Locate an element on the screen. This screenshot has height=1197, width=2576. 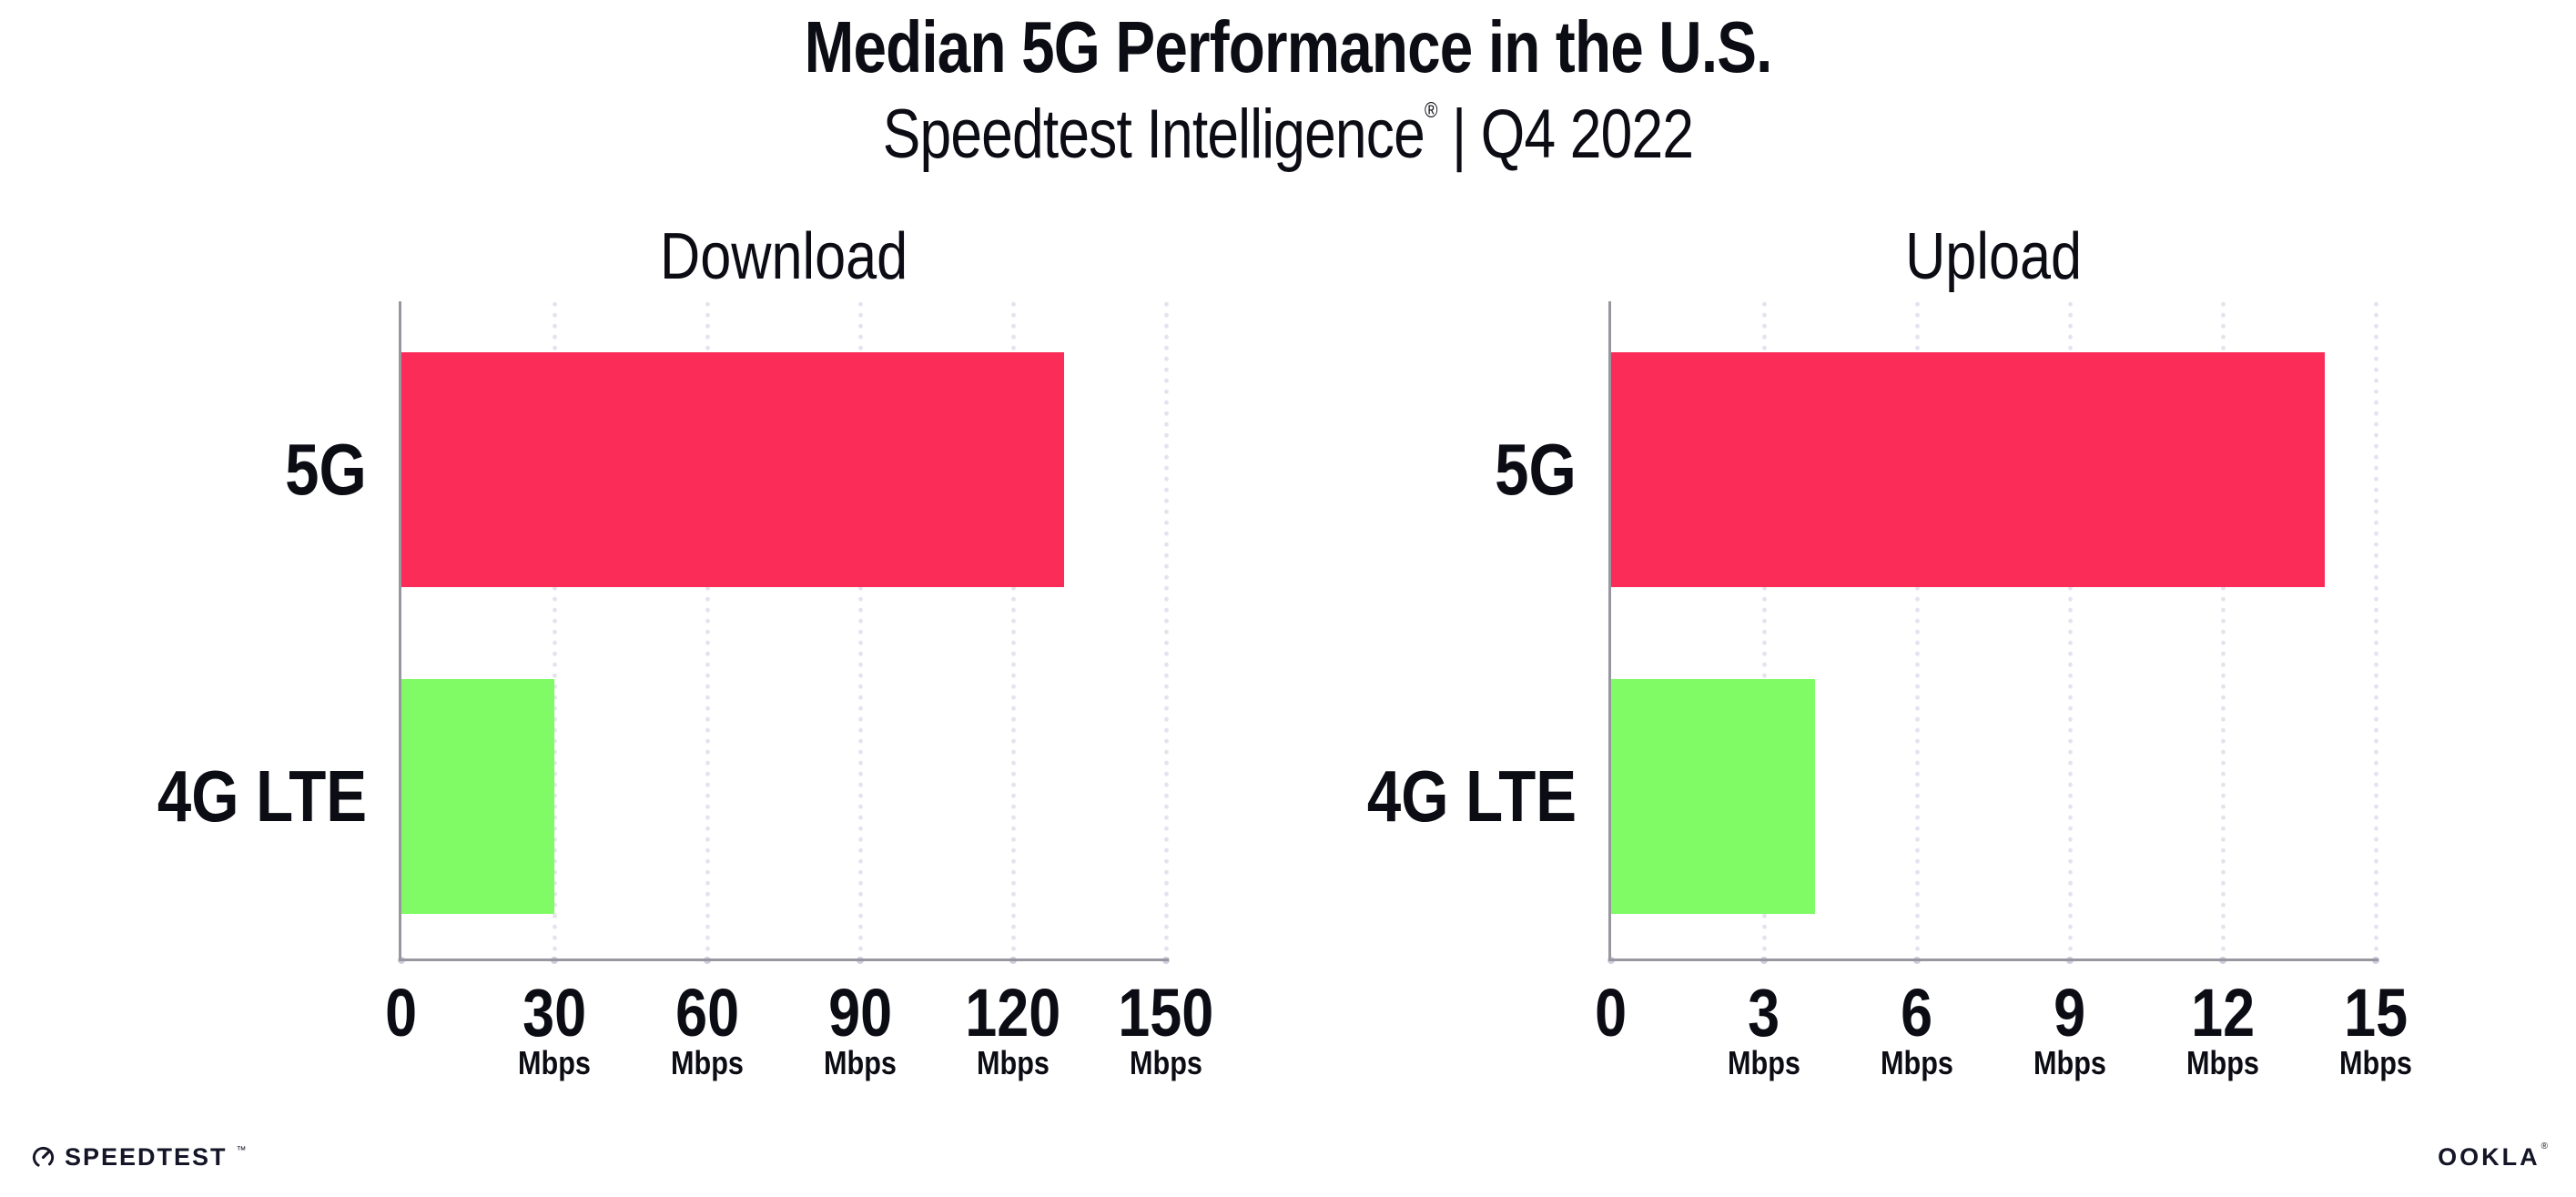
subtitle-brand: Speedtest Intelligence is located at coordinates (1153, 134).